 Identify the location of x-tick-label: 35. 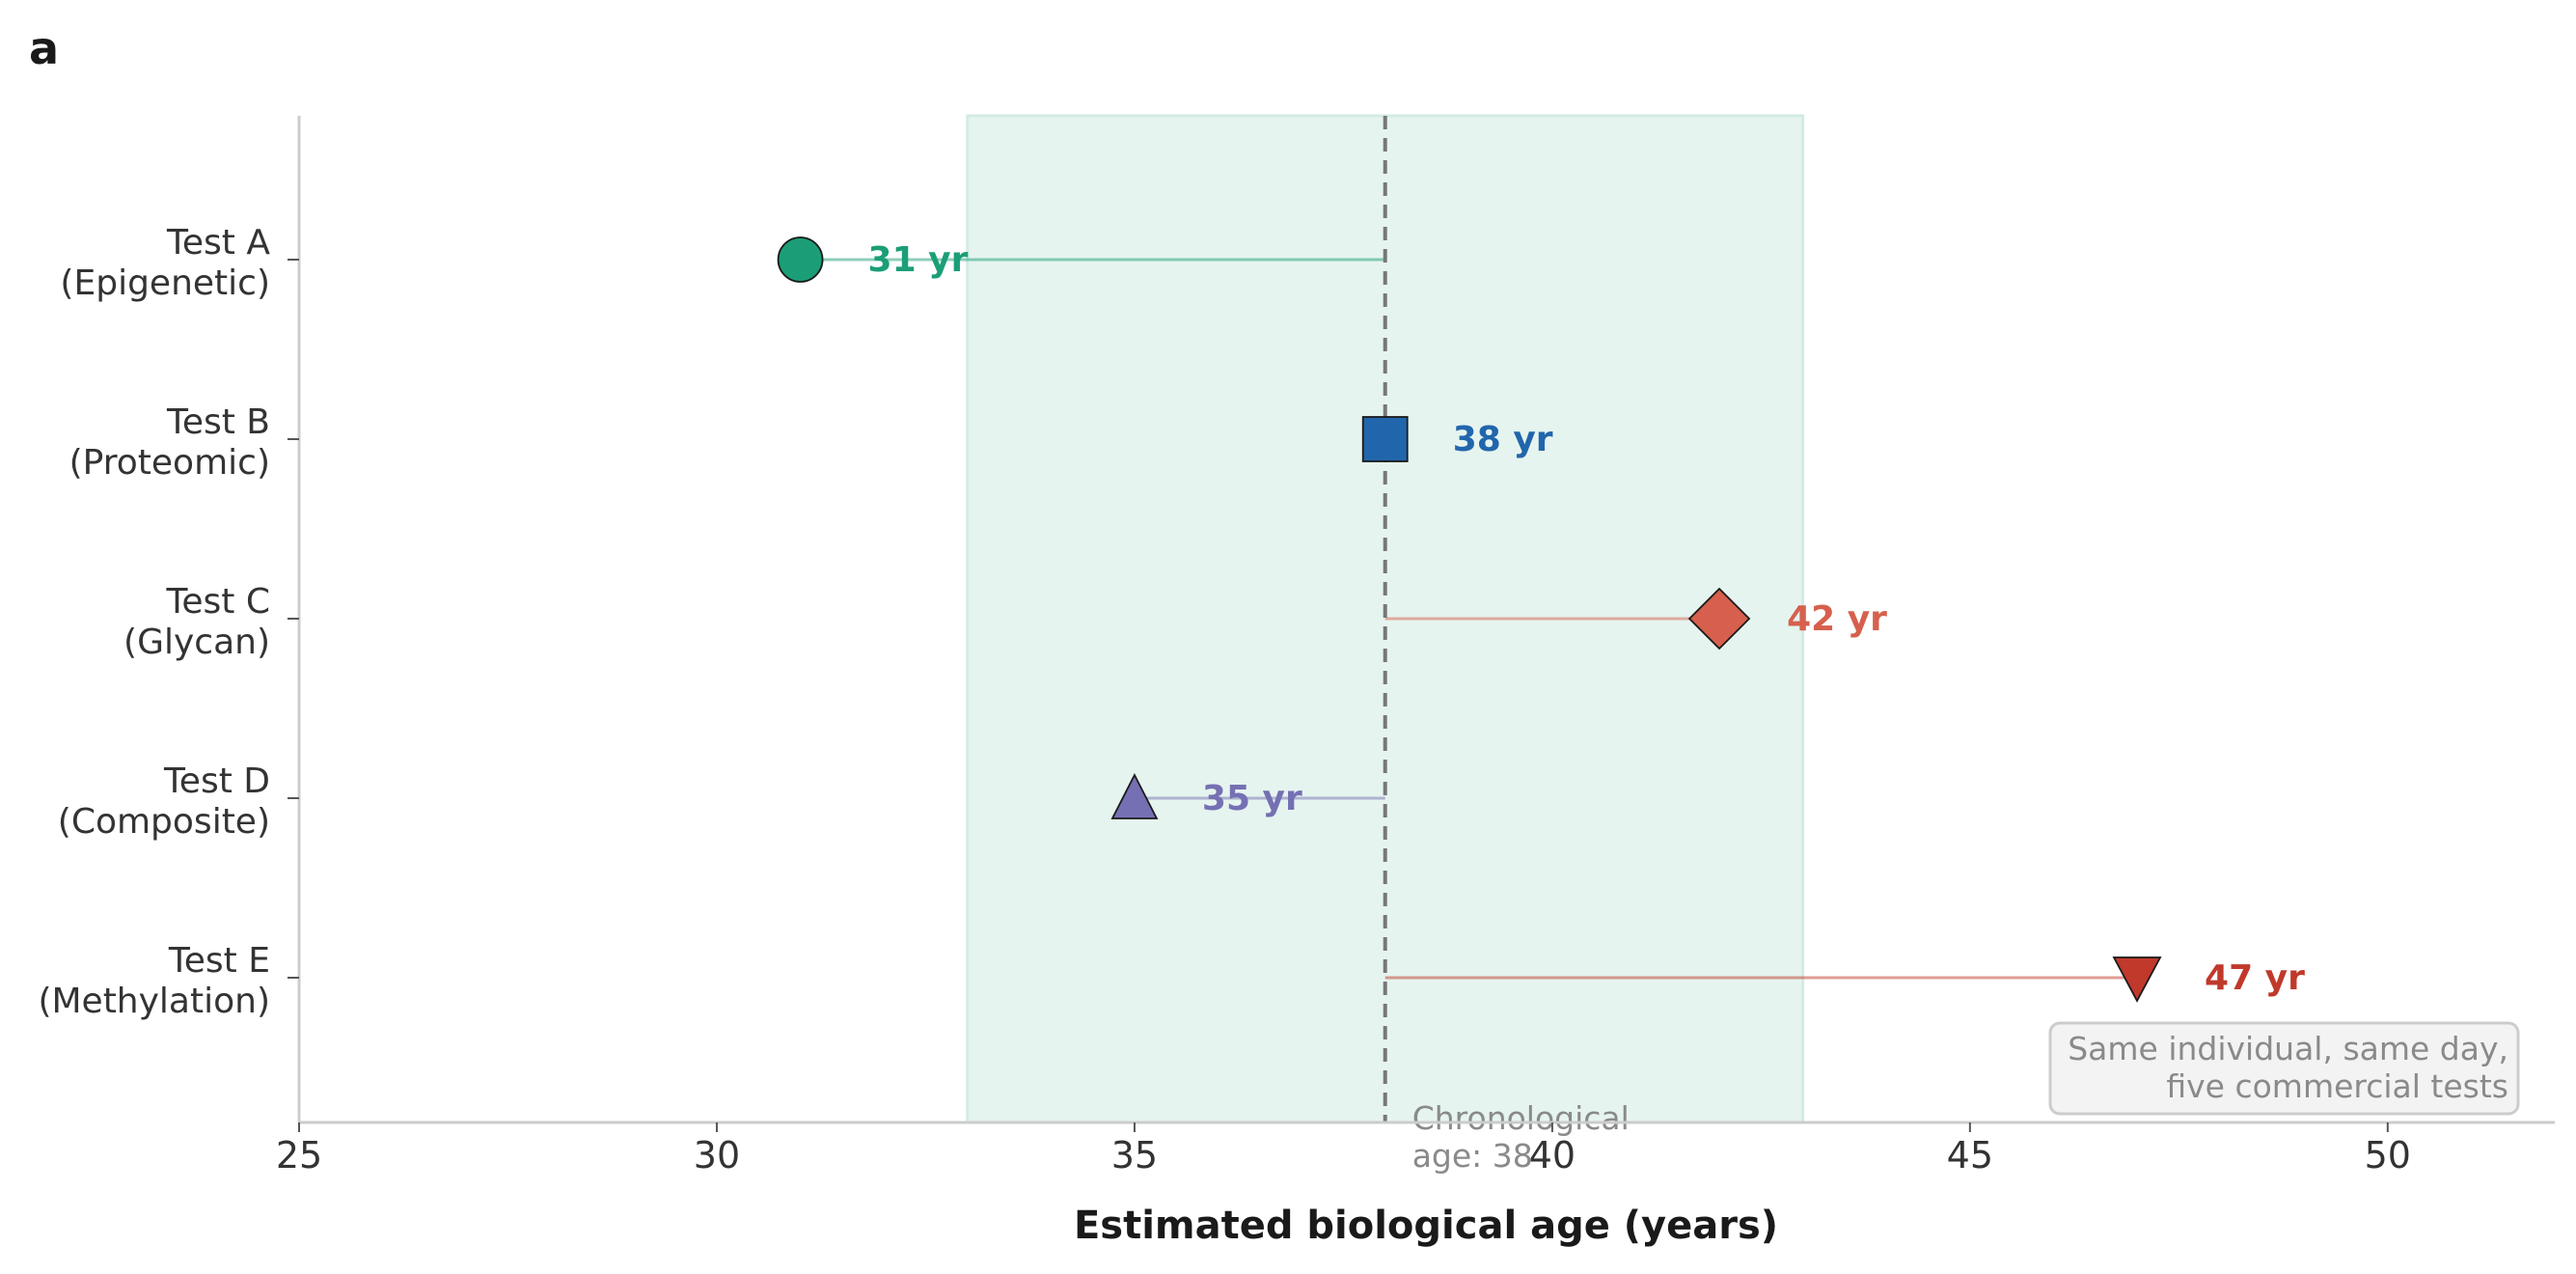
(1135, 1155).